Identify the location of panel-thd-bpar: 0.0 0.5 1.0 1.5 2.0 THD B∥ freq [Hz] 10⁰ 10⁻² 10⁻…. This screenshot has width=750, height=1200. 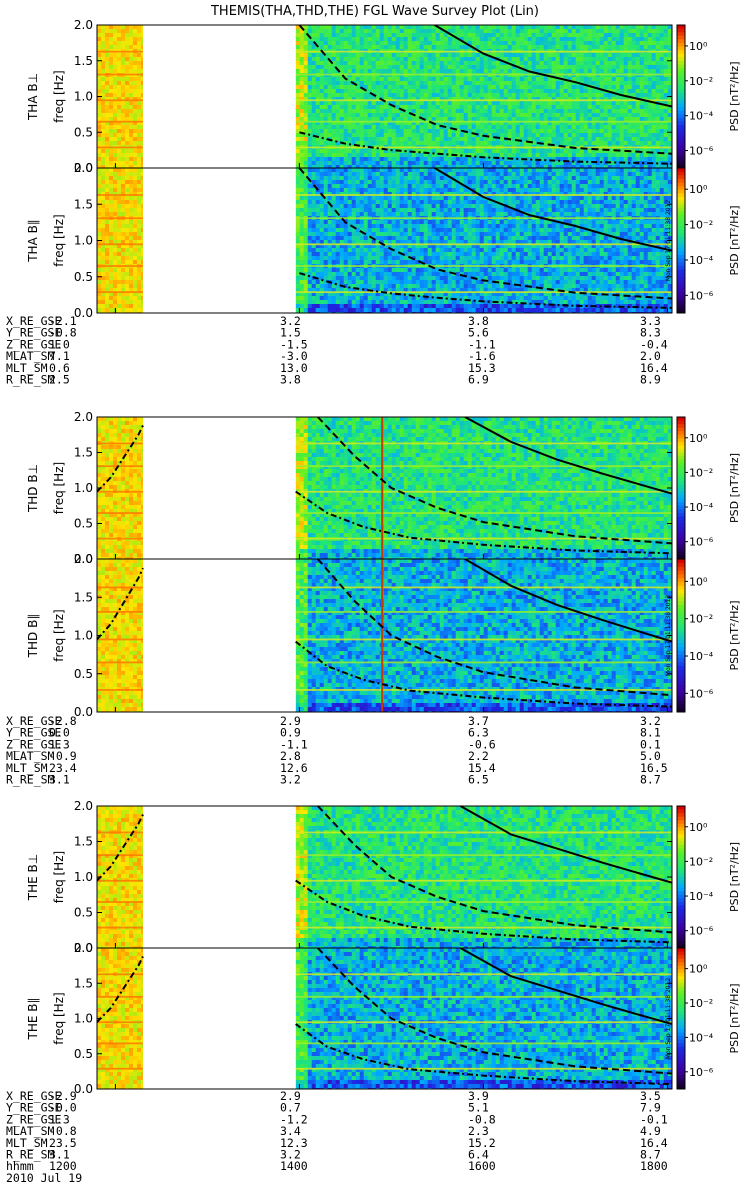
(383, 635).